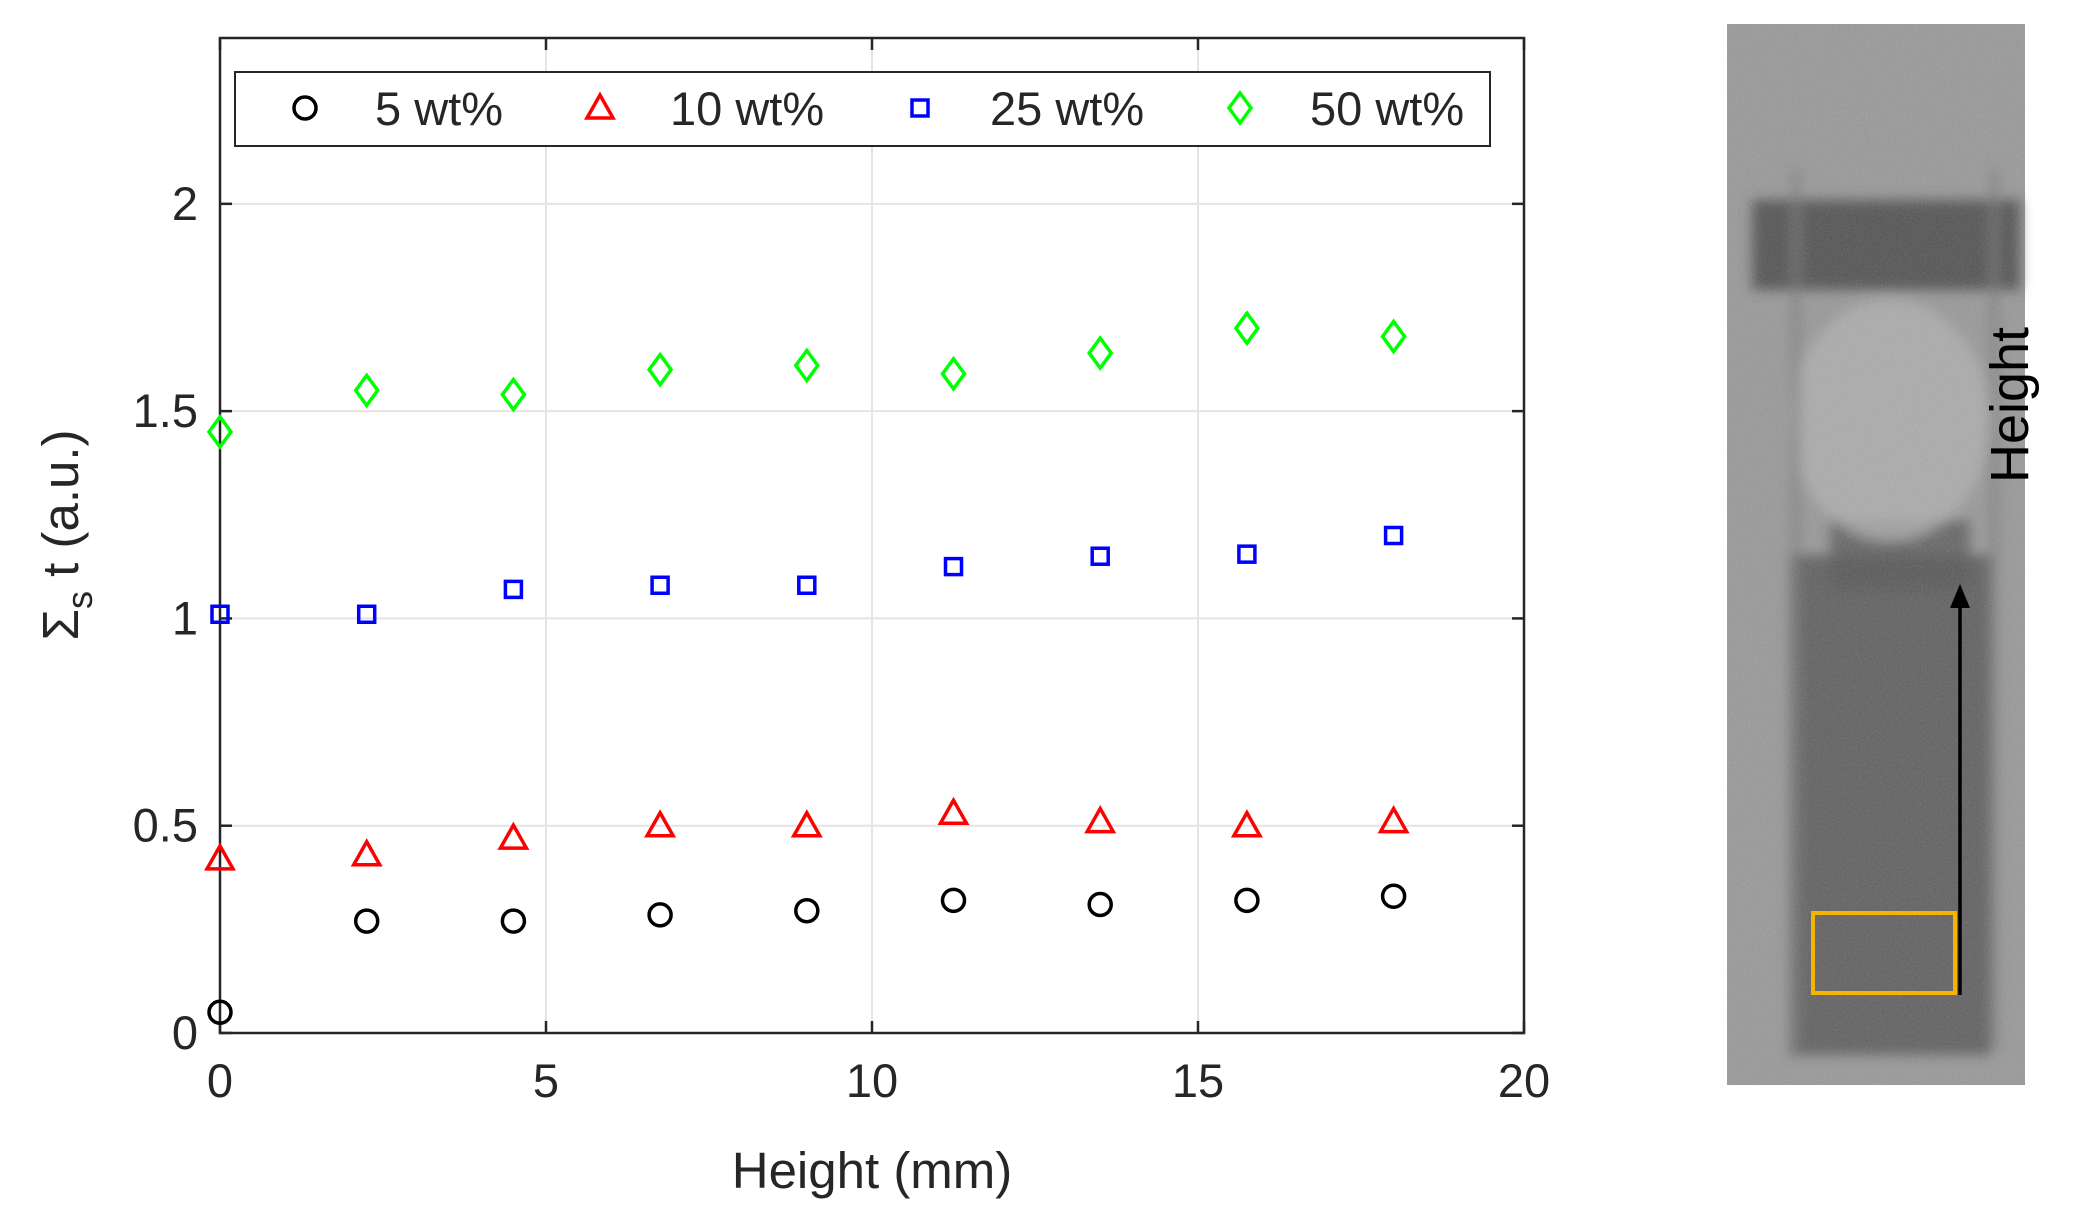 The width and height of the screenshot is (2076, 1223). Describe the element at coordinates (60, 625) in the screenshot. I see `y-axis-title-symbol: Σ` at that location.